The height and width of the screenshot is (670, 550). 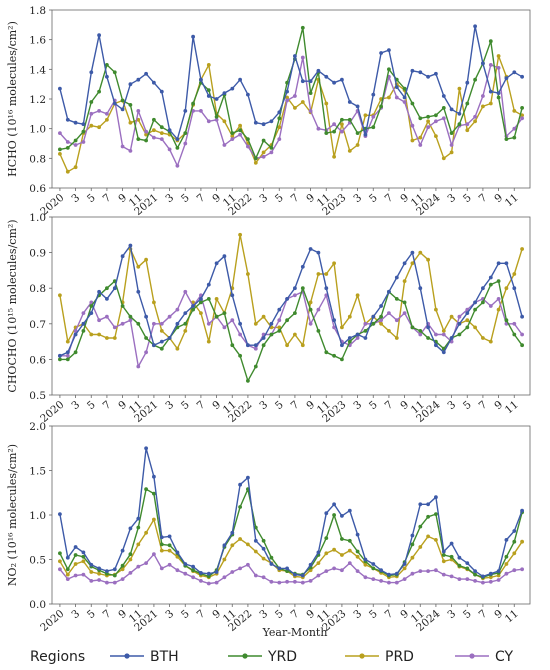 What do you see at coordinates (291, 111) in the screenshot?
I see `series-line-cy` at bounding box center [291, 111].